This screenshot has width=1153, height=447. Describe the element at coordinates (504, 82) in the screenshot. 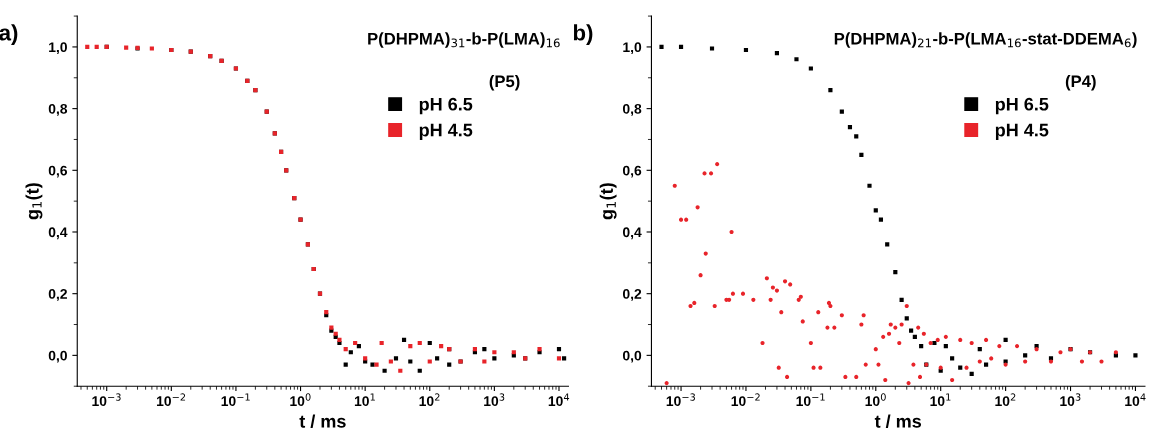

I see `text: (P5)` at that location.